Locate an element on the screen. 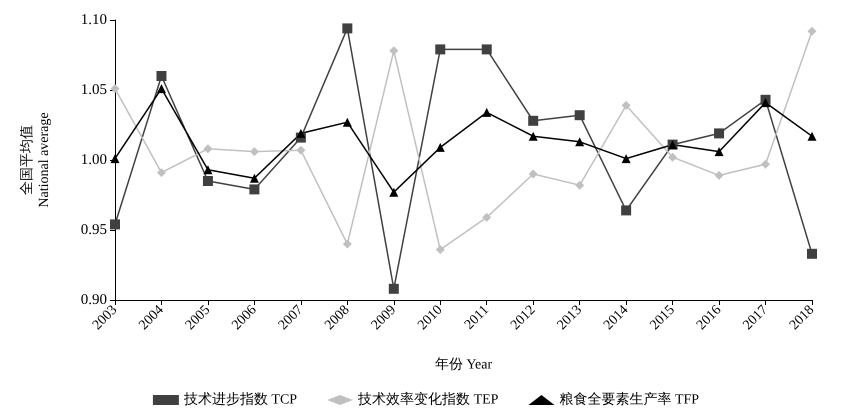  legend-label: 粮食全要素生产率 TFP is located at coordinates (629, 400).